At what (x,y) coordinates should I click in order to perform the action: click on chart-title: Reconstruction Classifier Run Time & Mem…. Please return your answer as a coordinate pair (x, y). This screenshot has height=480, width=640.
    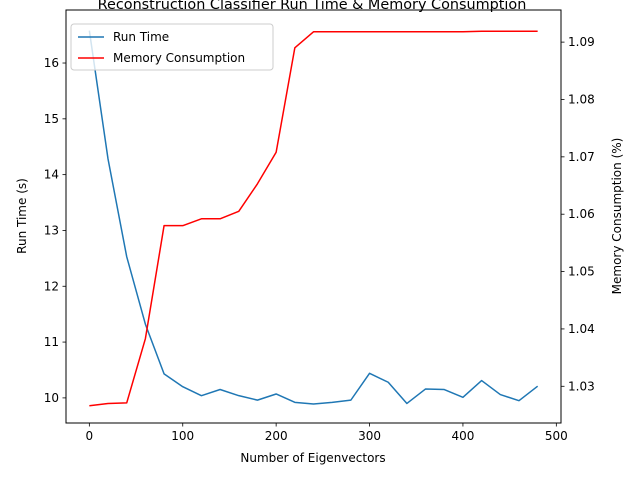
    Looking at the image, I should click on (312, 6).